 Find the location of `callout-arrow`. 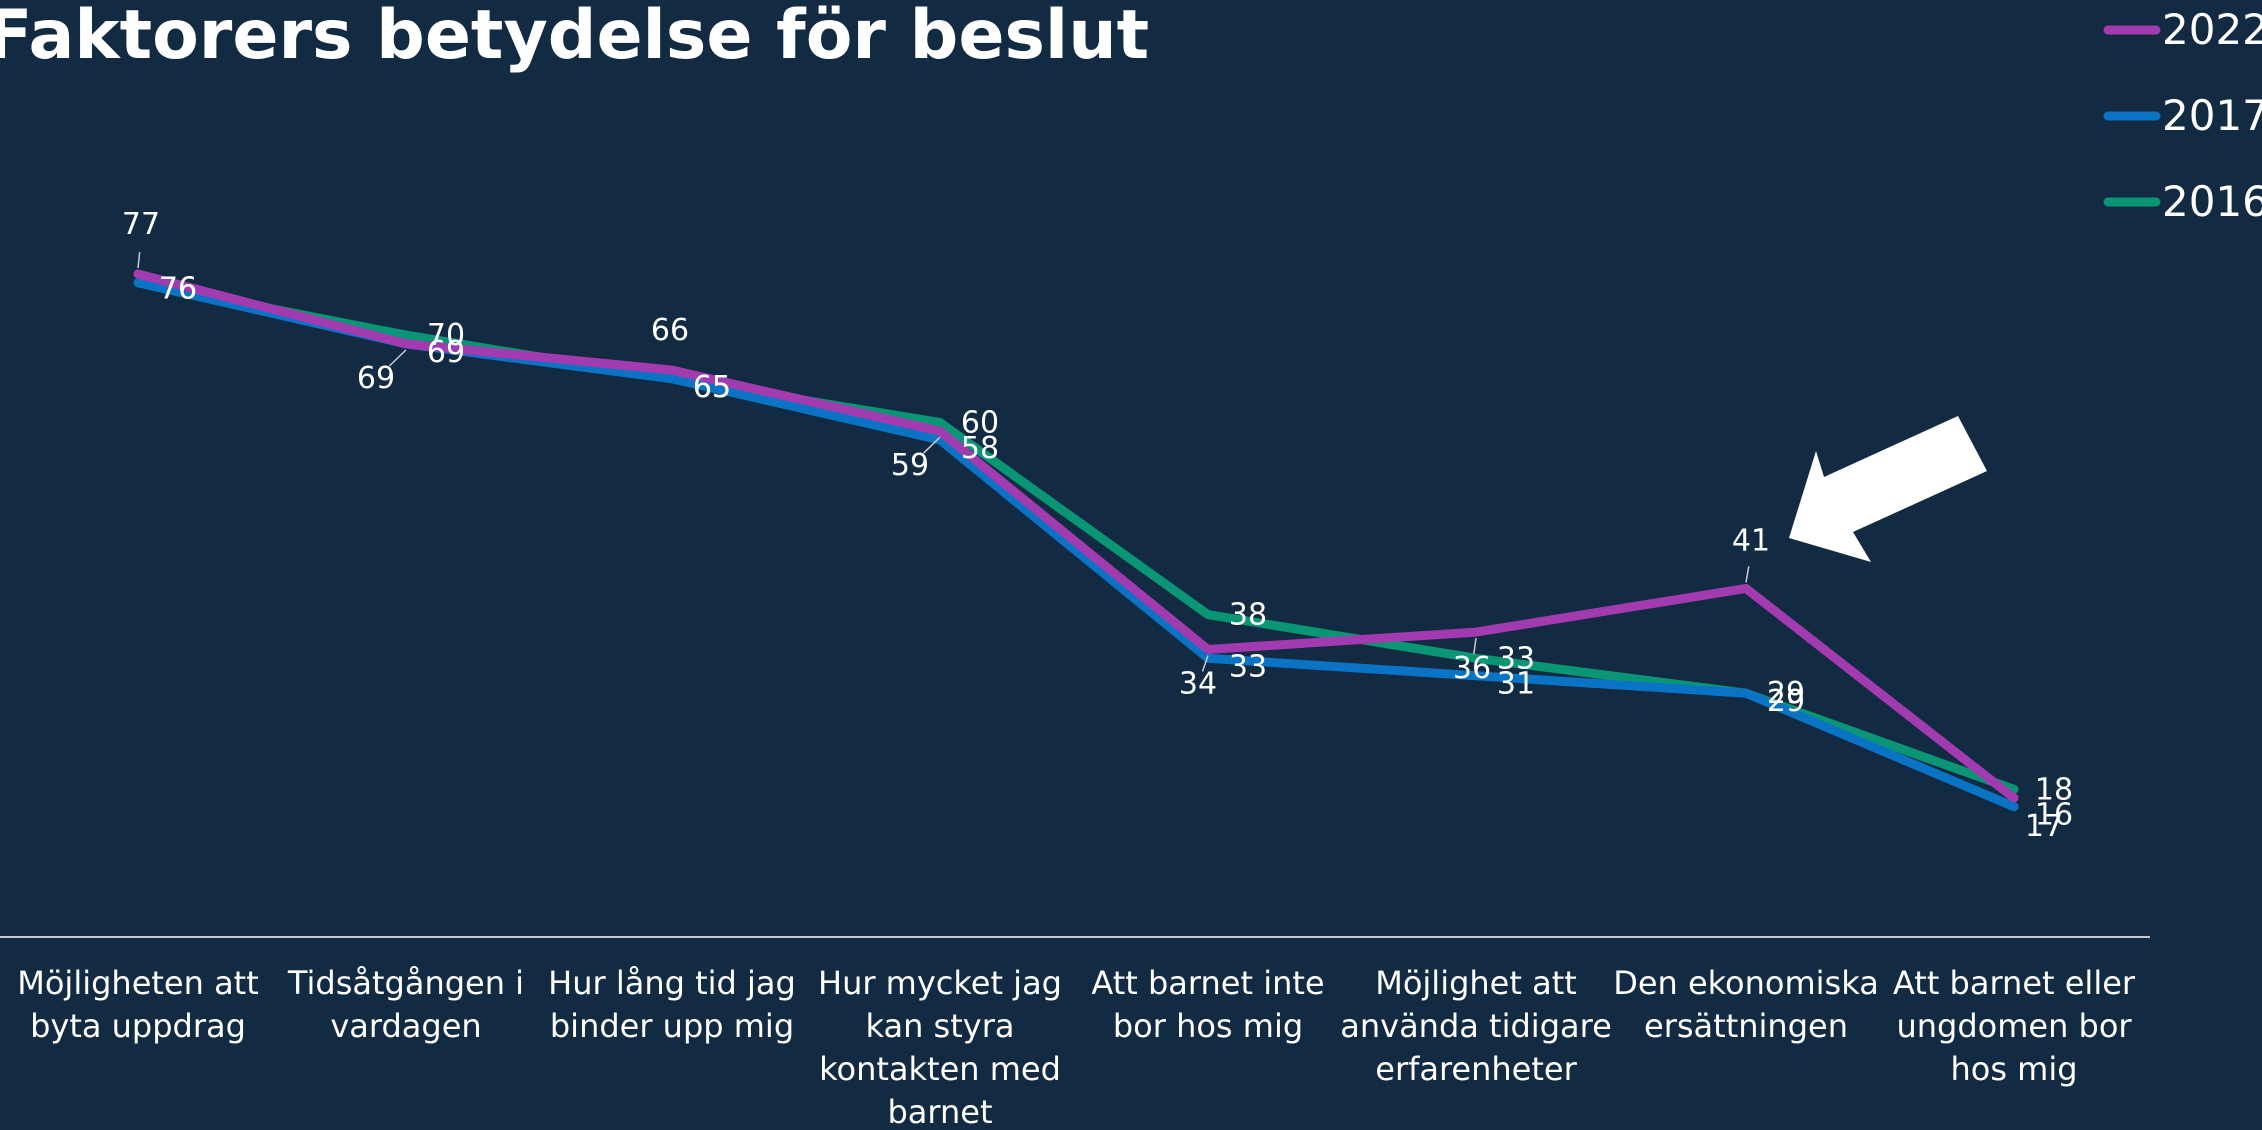

callout-arrow is located at coordinates (1888, 489).